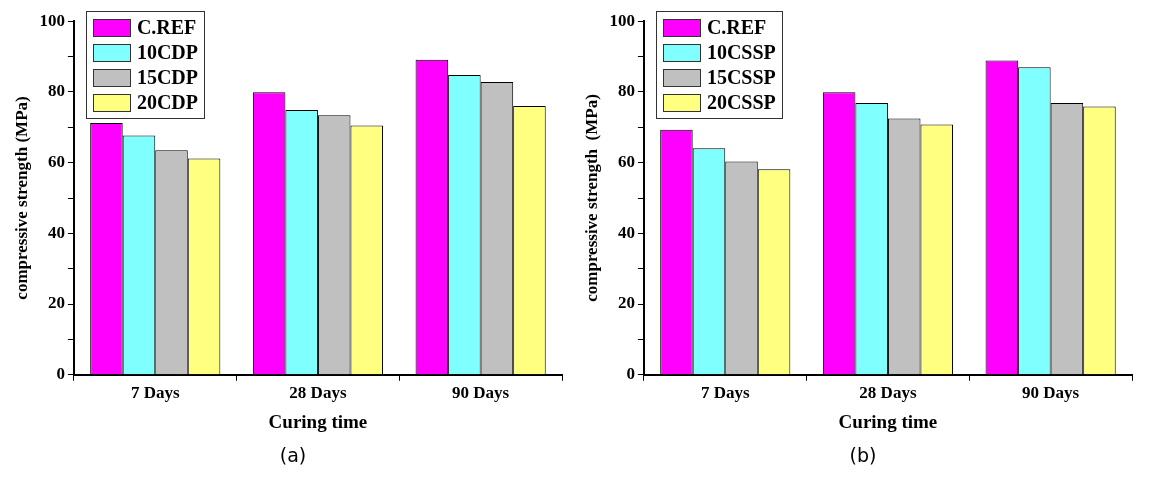 Image resolution: width=1155 pixels, height=501 pixels. What do you see at coordinates (741, 78) in the screenshot?
I see `legend-label: 15CSSP` at bounding box center [741, 78].